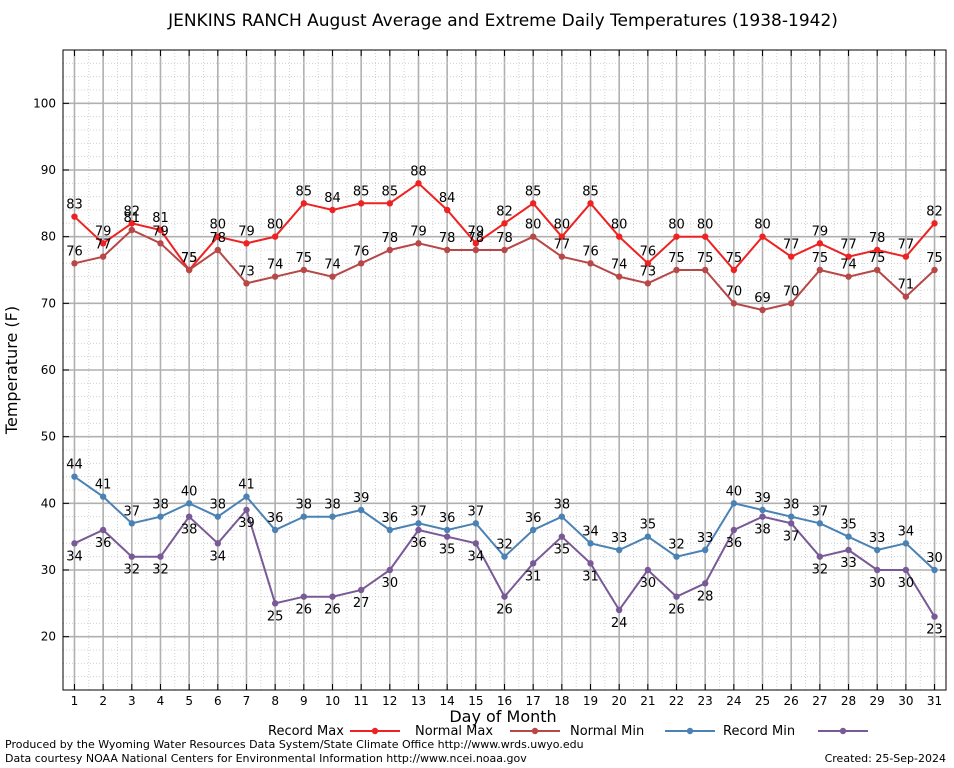 This screenshot has height=768, width=954. Describe the element at coordinates (375, 731) in the screenshot. I see `legend-marker-record-max` at that location.